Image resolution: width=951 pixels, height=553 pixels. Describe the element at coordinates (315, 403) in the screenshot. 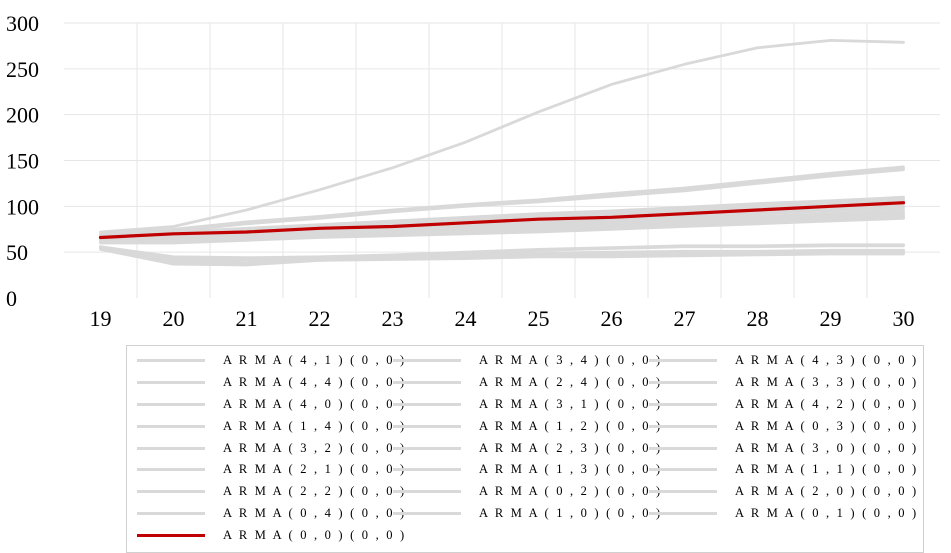

I see `legend-label: A R M A ( 4 , 0 ) ( 0 , 0 )` at that location.